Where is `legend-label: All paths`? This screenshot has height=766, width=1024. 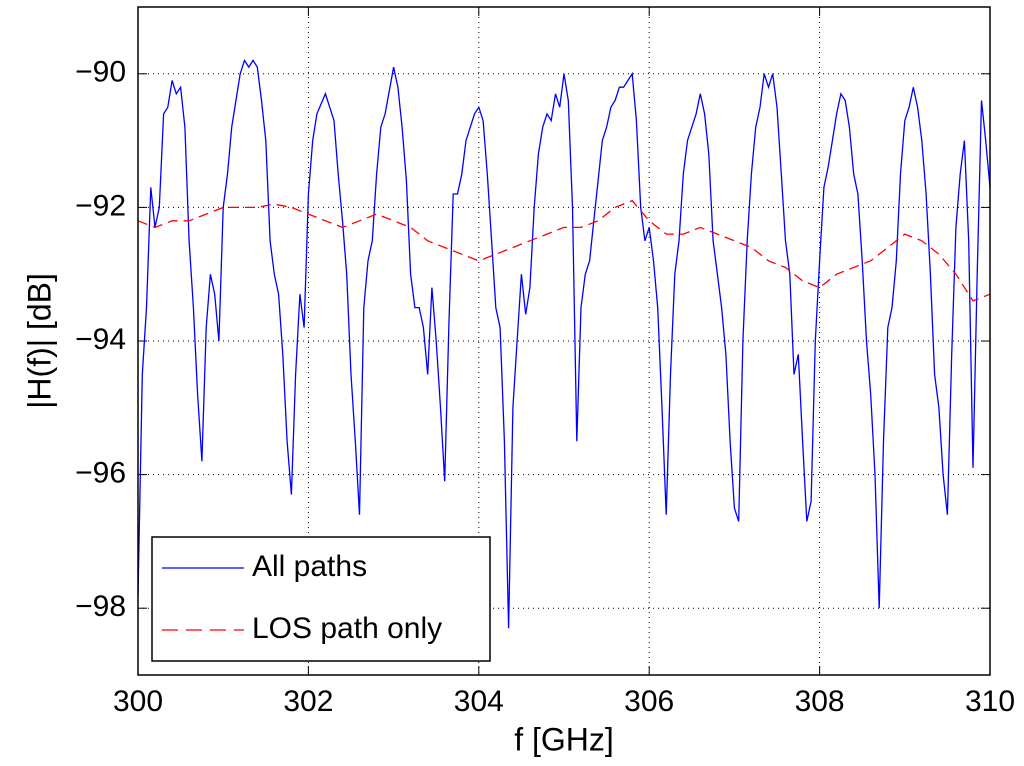 legend-label: All paths is located at coordinates (309, 566).